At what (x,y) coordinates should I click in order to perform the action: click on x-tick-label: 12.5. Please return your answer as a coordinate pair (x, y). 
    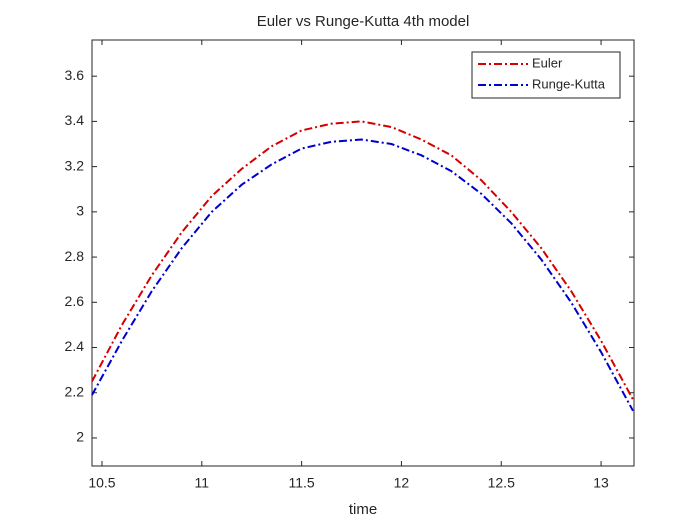
    Looking at the image, I should click on (501, 483).